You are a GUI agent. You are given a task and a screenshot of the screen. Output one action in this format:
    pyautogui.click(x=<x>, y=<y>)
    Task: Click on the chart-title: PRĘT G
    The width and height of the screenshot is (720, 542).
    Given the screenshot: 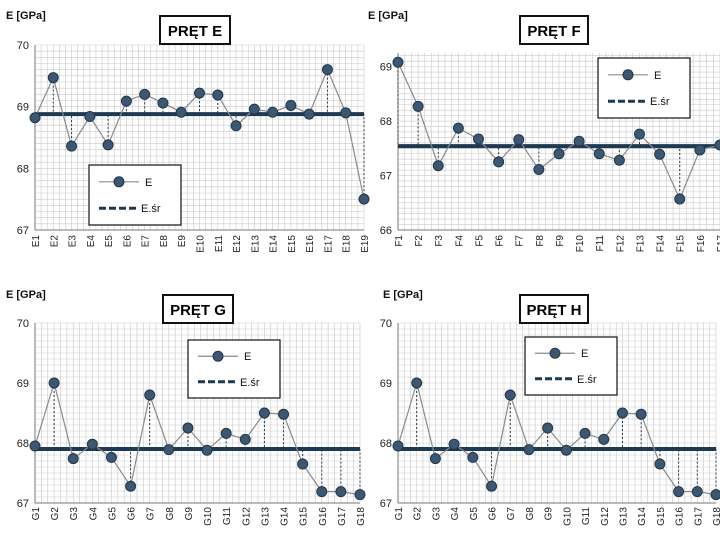 What is the action you would take?
    pyautogui.click(x=198, y=310)
    